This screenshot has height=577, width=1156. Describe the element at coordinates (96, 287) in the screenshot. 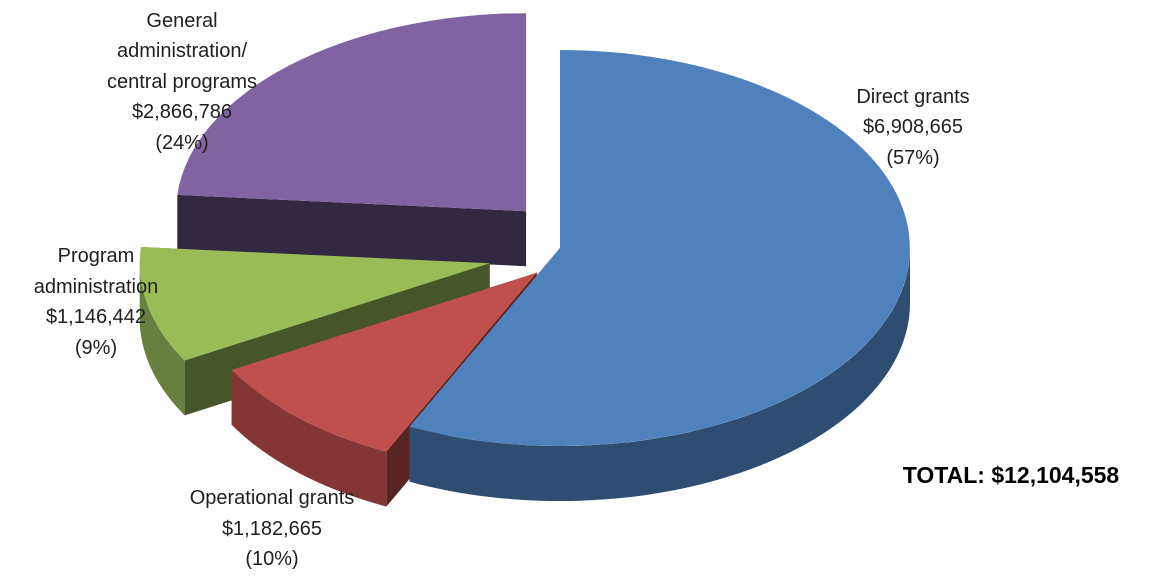

I see `program-admin-label-line2: administration` at that location.